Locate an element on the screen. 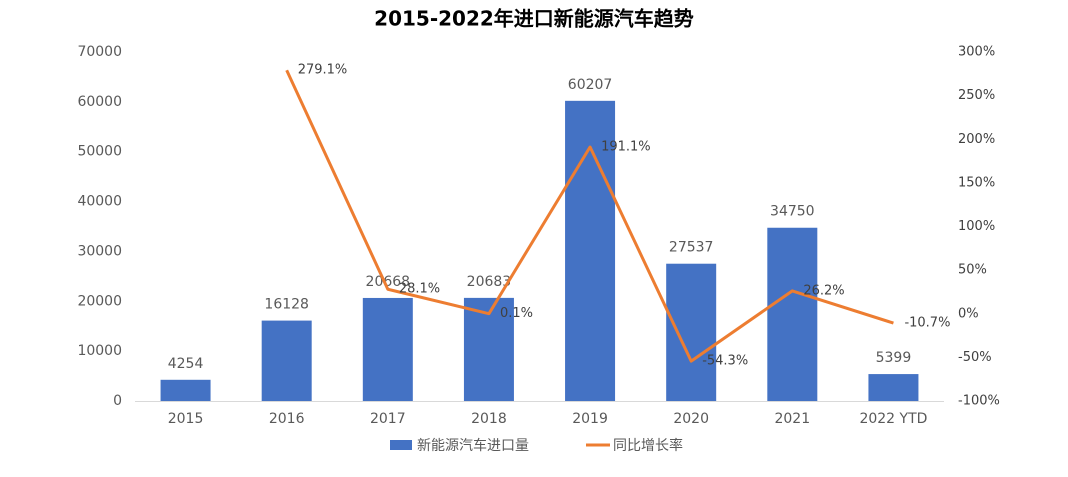 Image resolution: width=1068 pixels, height=477 pixels. line-value-label: 28.1% is located at coordinates (419, 289).